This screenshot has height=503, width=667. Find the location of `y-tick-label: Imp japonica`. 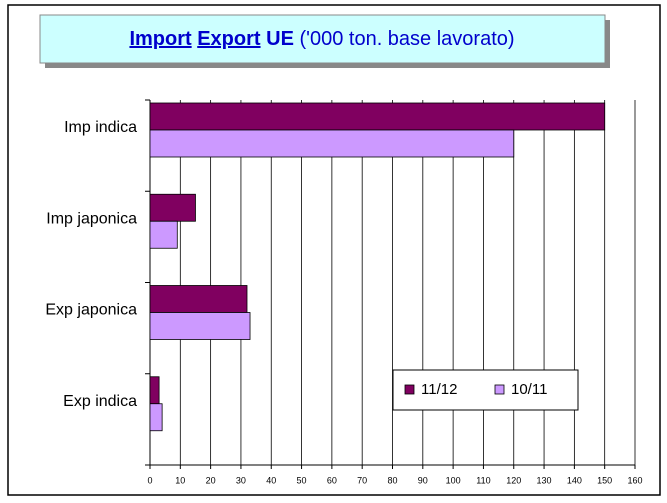

y-tick-label: Imp japonica is located at coordinates (91, 218).